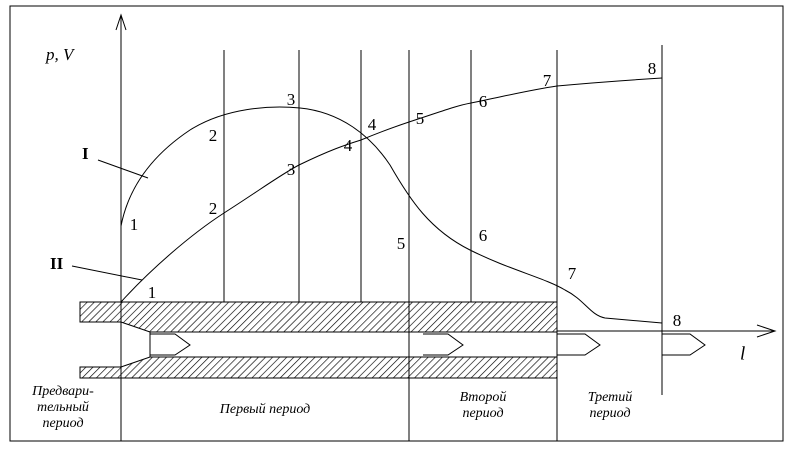 This screenshot has width=790, height=450. I want to click on period-label: Предвари-, so click(62, 391).